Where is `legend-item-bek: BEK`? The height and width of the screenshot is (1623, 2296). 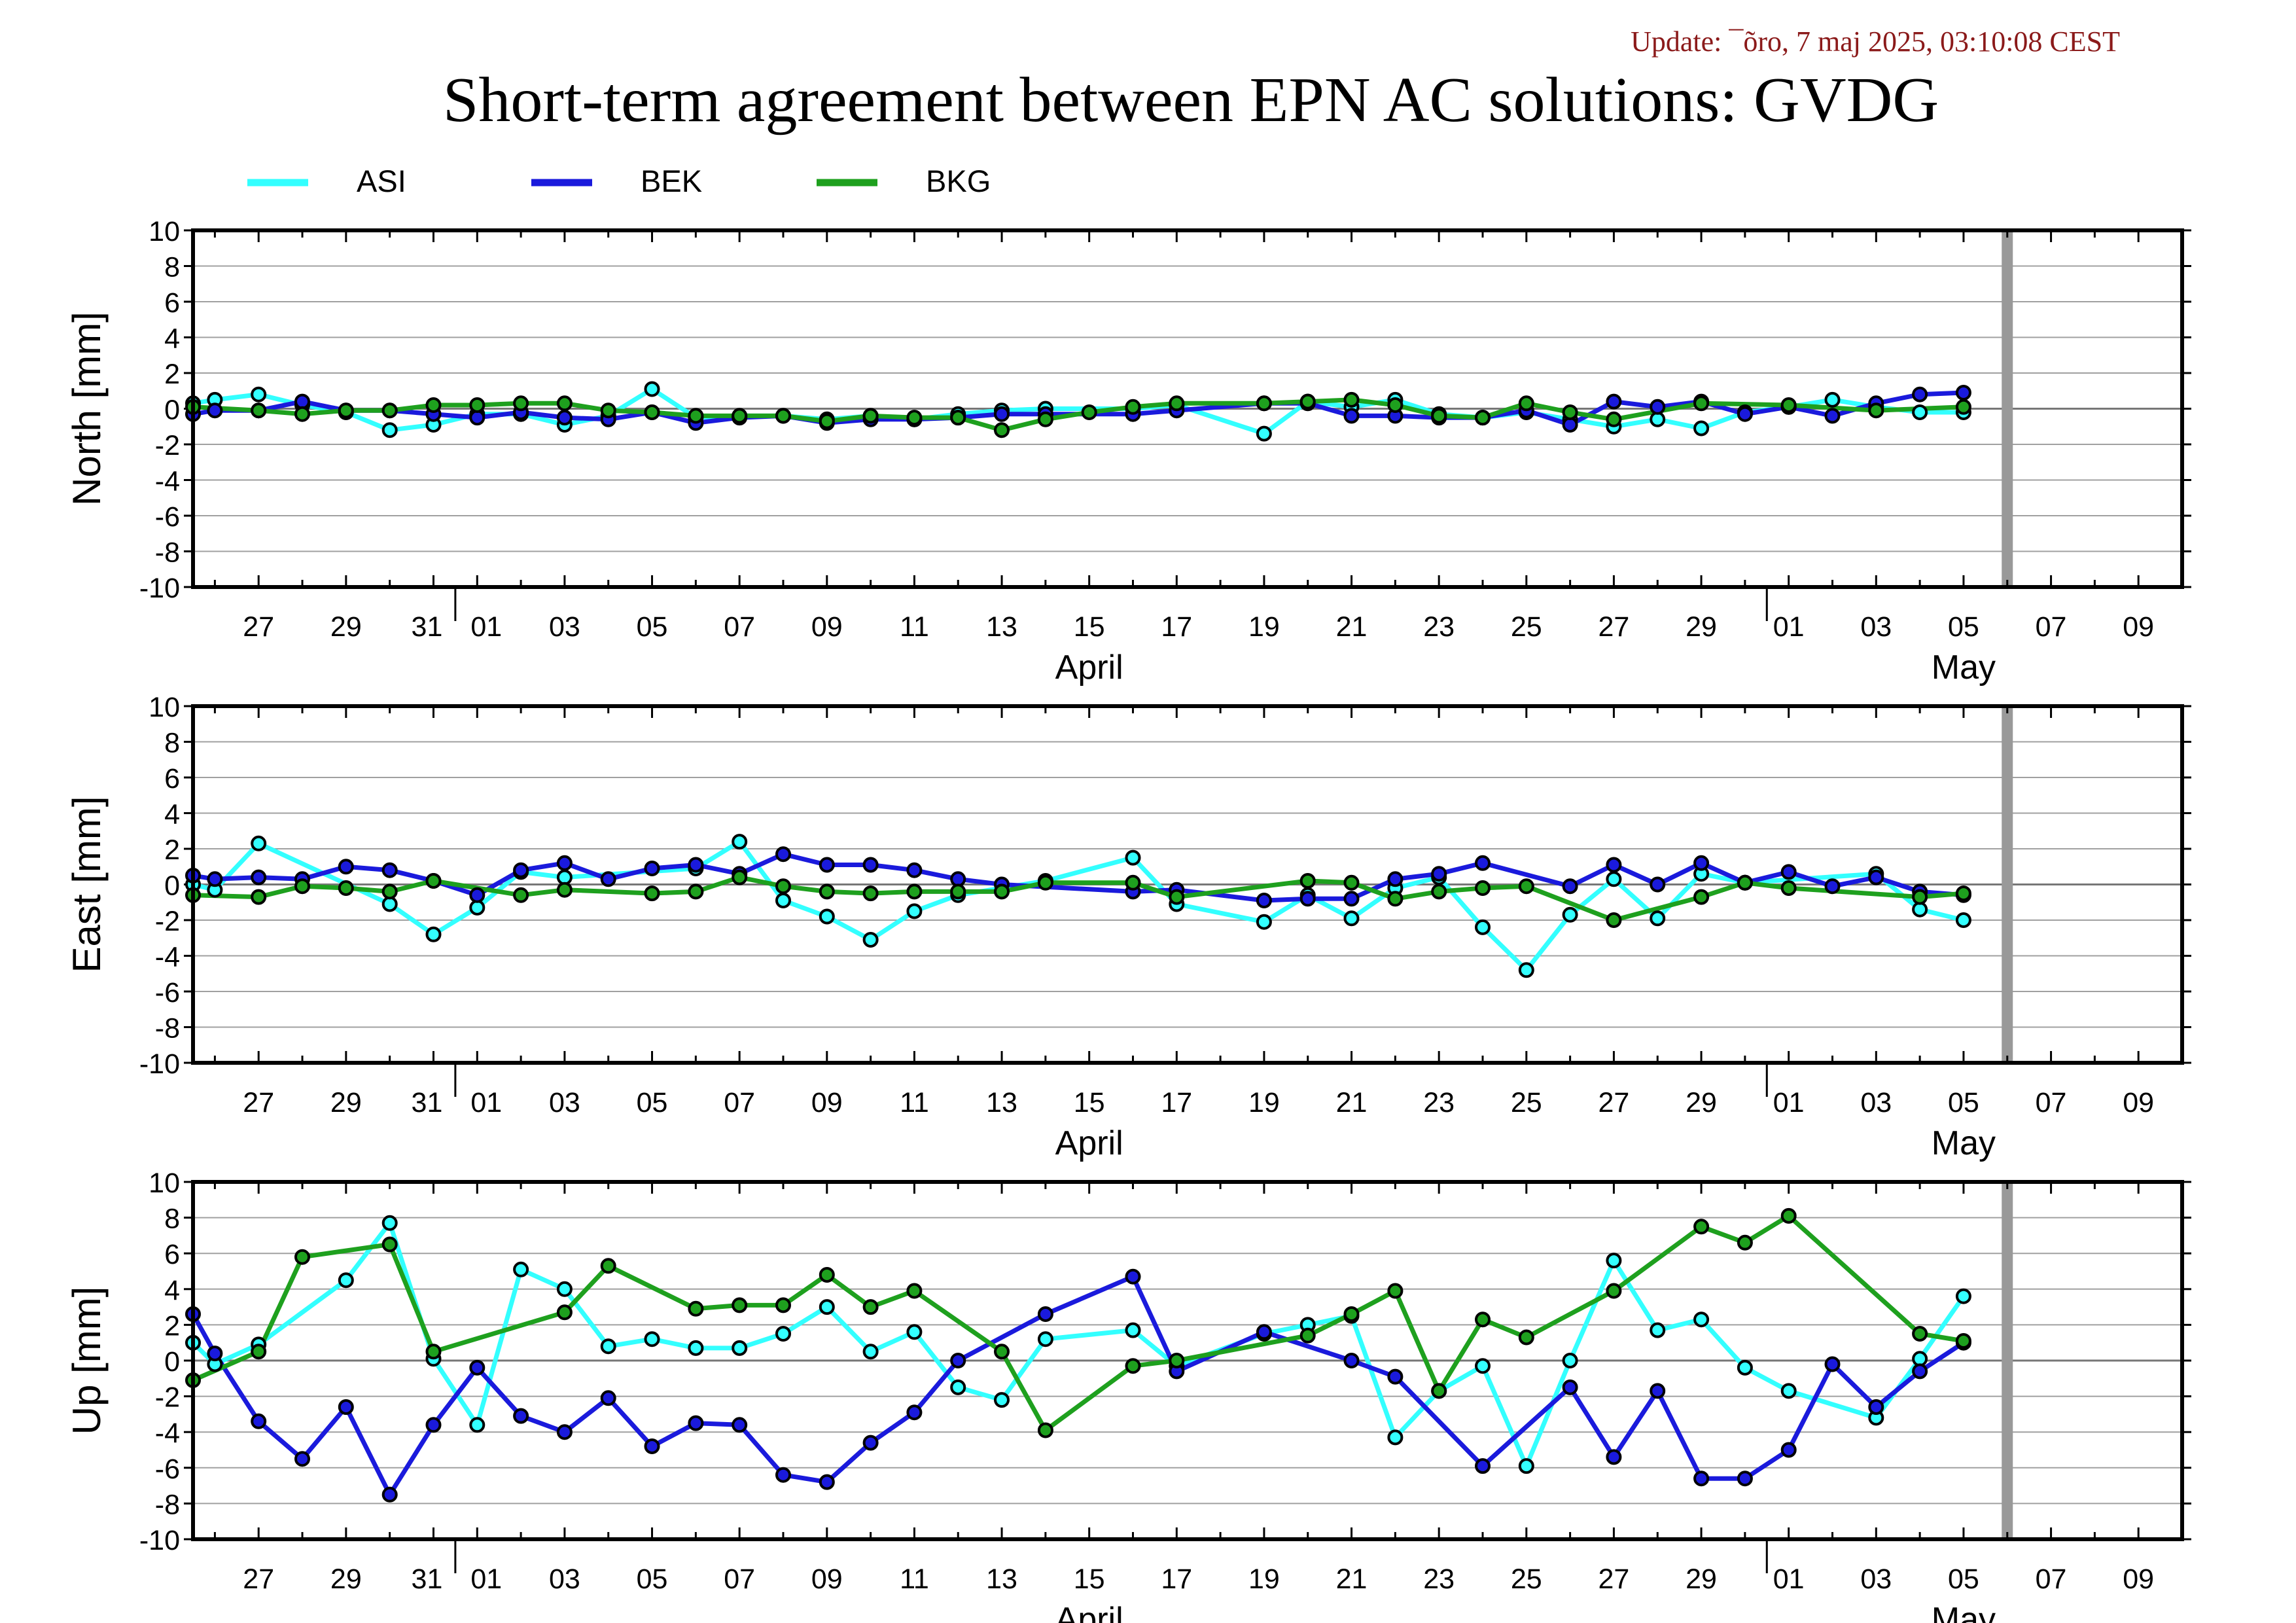
legend-item-bek: BEK is located at coordinates (616, 181).